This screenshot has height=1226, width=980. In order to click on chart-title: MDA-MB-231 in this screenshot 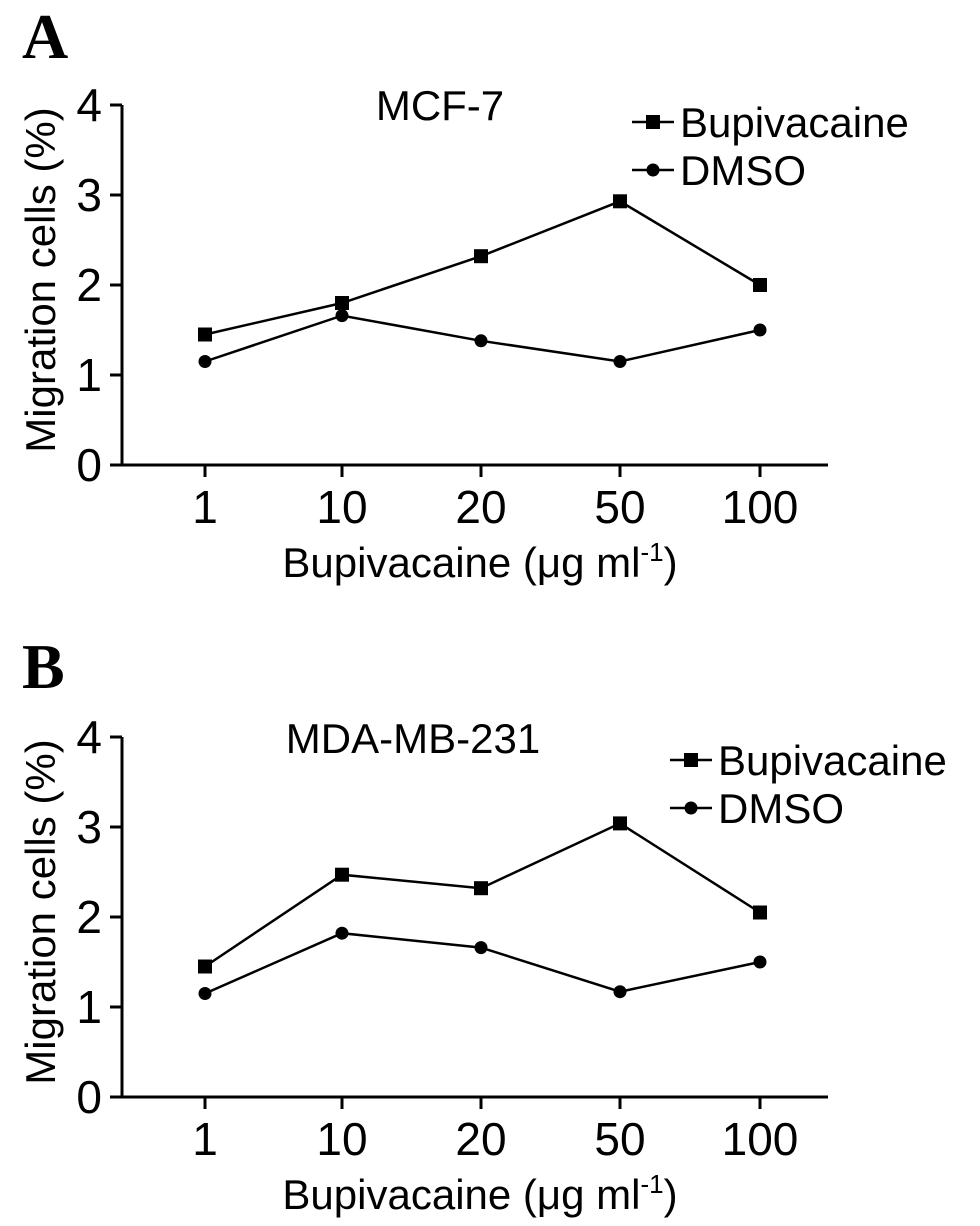, I will do `click(413, 738)`.